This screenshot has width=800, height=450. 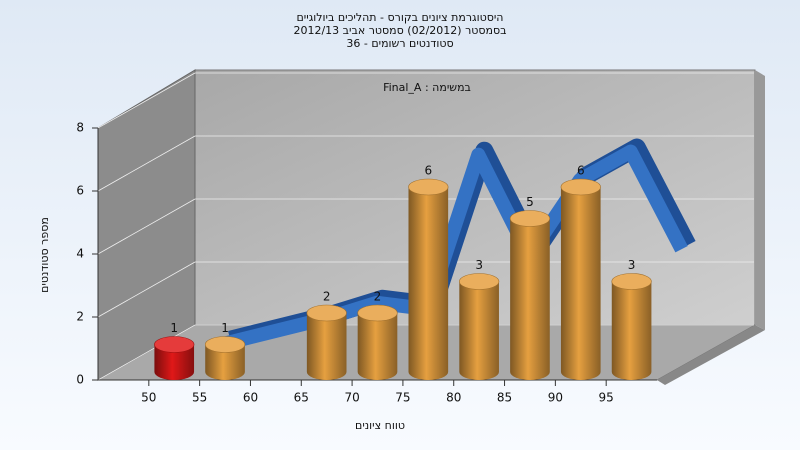 I want to click on x-axis-label: טווח ציונים, so click(x=380, y=425).